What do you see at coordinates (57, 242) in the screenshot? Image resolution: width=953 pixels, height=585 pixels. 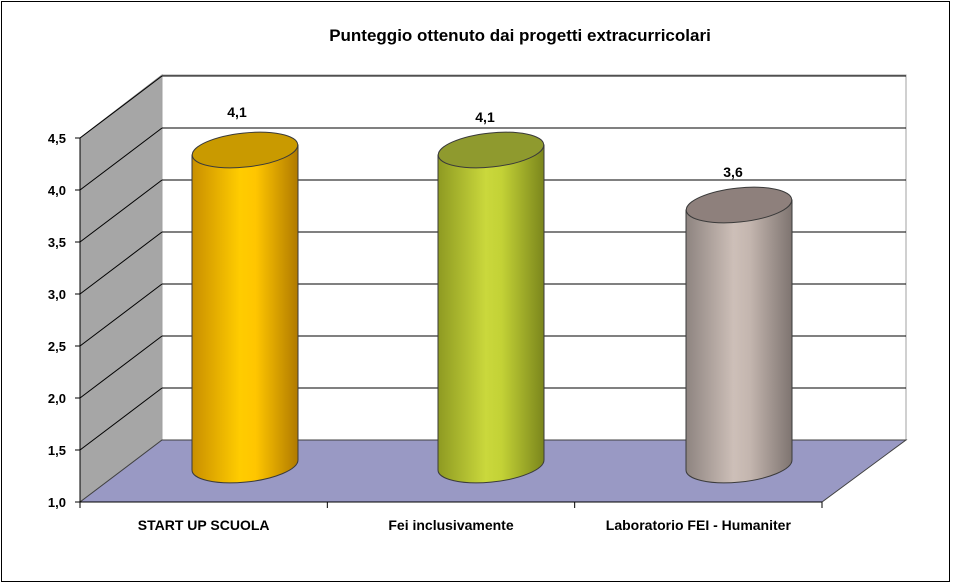 I see `y-tick-label: 3,5` at bounding box center [57, 242].